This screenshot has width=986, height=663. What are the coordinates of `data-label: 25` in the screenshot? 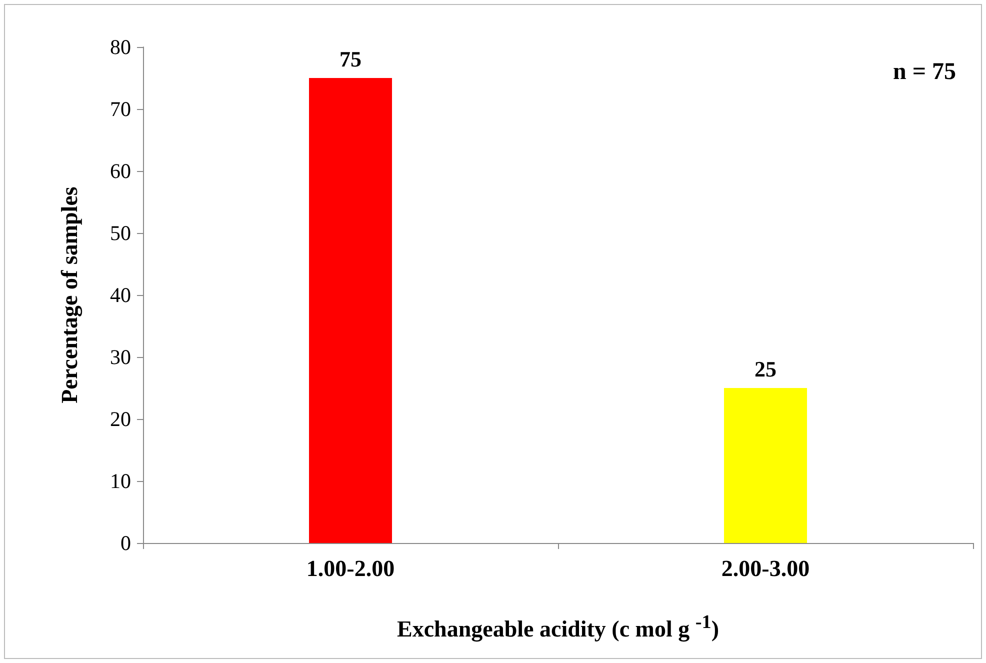 It's located at (765, 369).